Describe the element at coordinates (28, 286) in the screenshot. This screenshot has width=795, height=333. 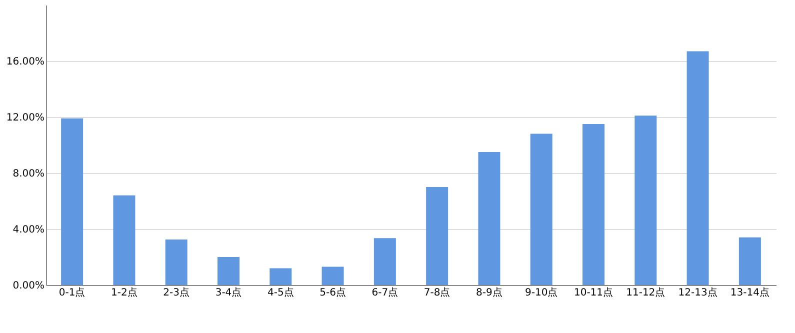
I see `y-tick-label: 0.00%` at that location.